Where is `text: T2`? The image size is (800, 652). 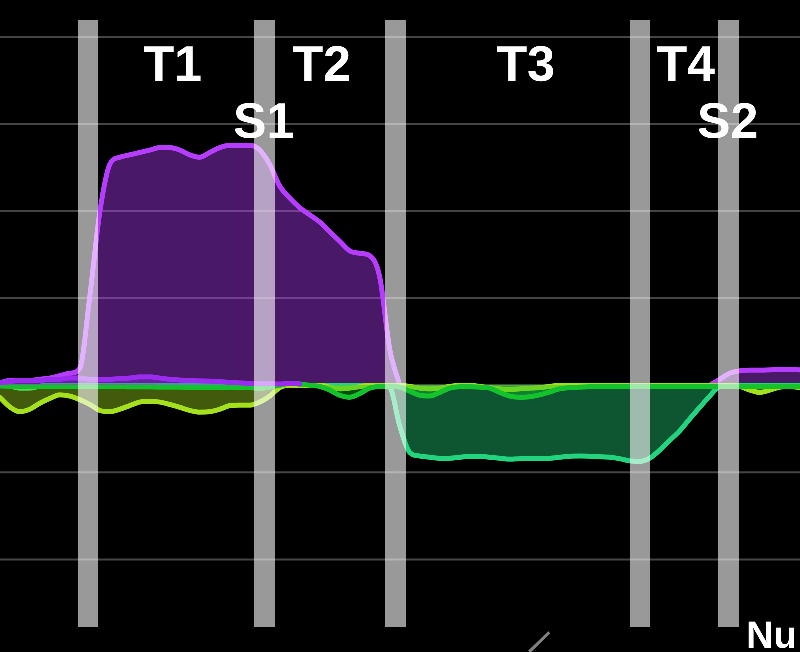
text: T2 is located at coordinates (322, 64).